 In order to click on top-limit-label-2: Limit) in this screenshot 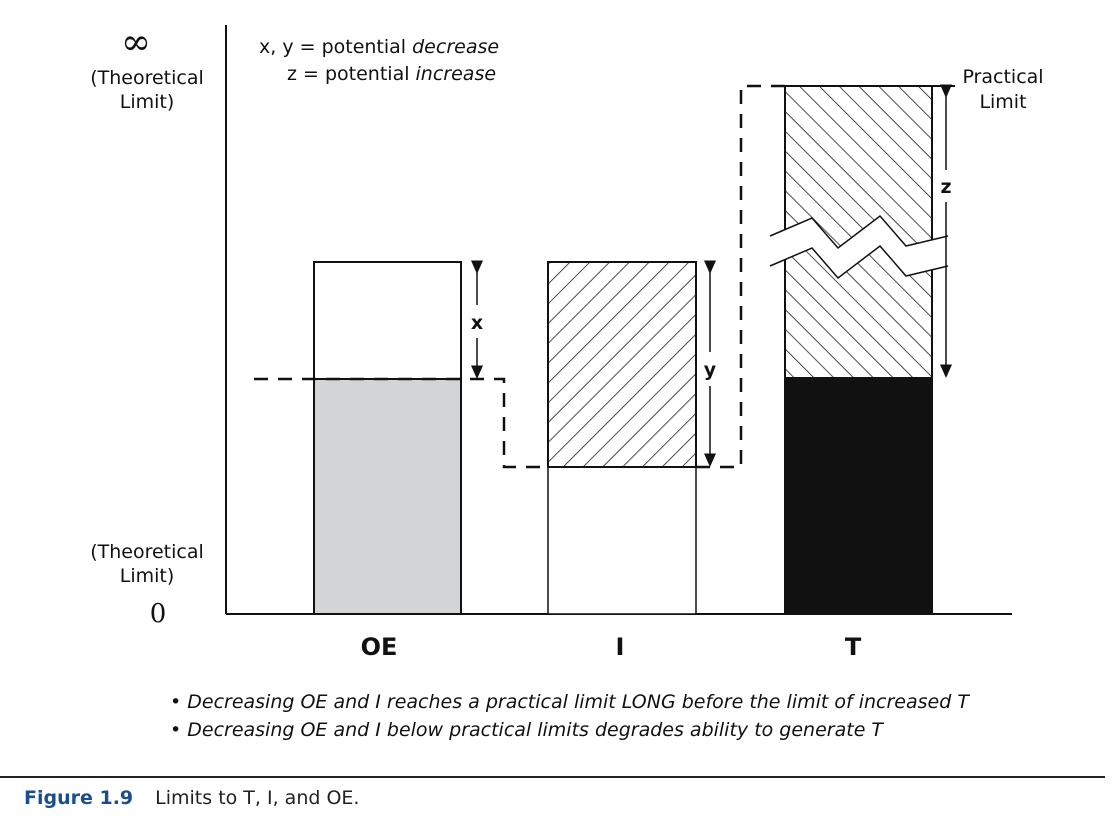, I will do `click(147, 102)`.